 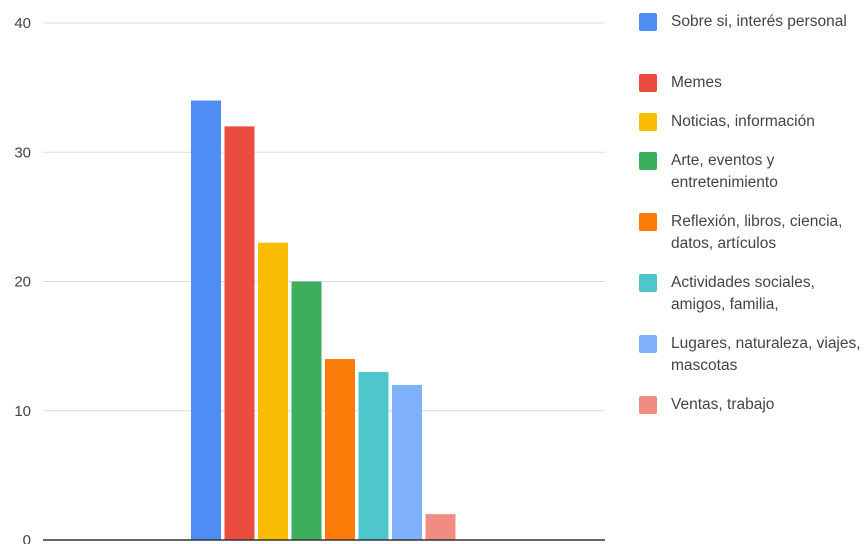 I want to click on legend-item: Ventas, trabajo, so click(x=753, y=413).